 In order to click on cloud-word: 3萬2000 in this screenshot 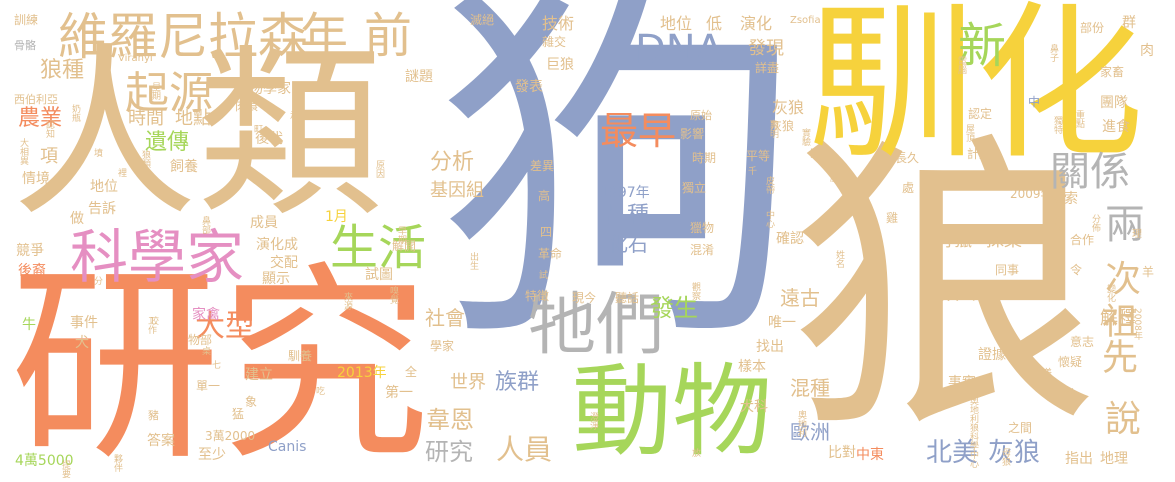, I will do `click(230, 436)`.